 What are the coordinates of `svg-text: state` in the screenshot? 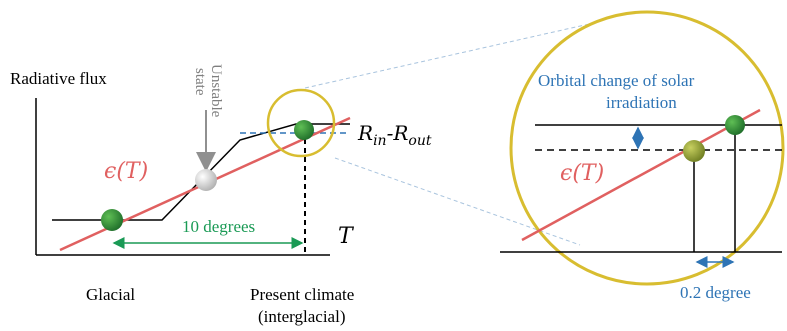 It's located at (200, 82).